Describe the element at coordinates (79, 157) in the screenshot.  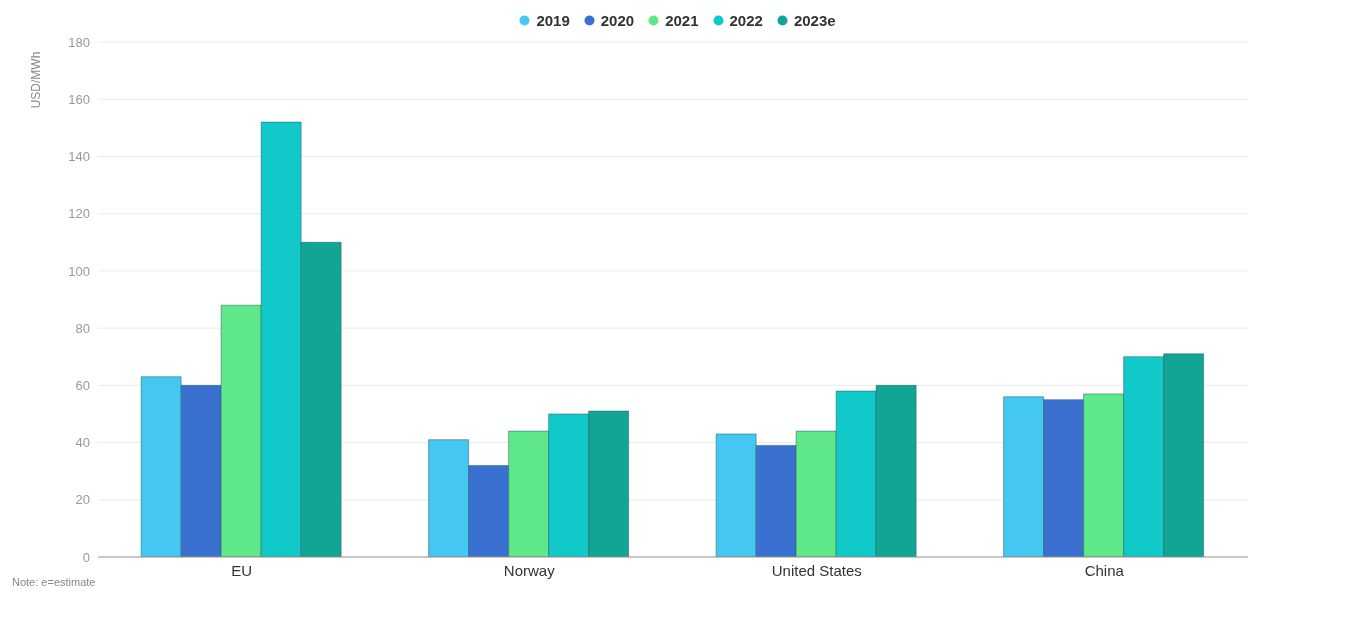
I see `y-tick-label: 140` at that location.